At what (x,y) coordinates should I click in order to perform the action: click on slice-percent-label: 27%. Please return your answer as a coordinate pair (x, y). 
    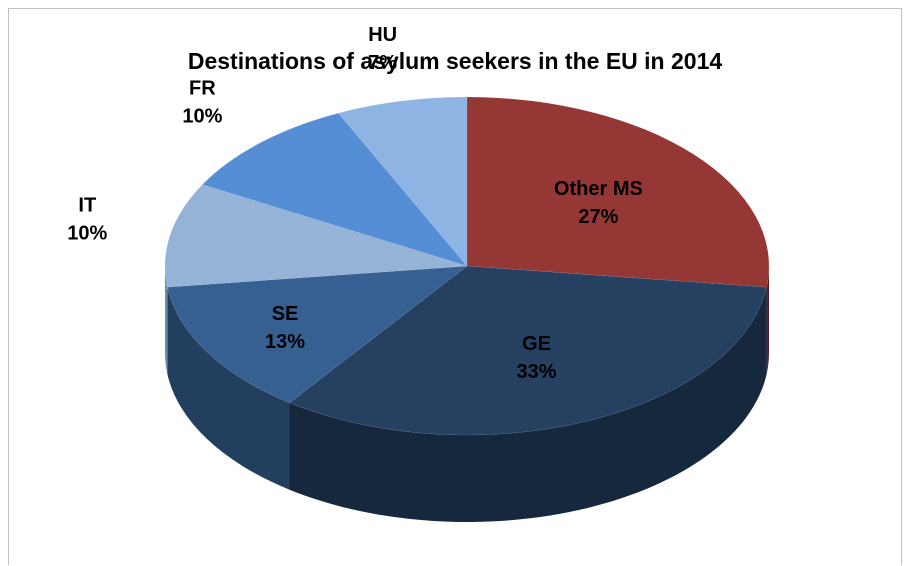
    Looking at the image, I should click on (598, 217).